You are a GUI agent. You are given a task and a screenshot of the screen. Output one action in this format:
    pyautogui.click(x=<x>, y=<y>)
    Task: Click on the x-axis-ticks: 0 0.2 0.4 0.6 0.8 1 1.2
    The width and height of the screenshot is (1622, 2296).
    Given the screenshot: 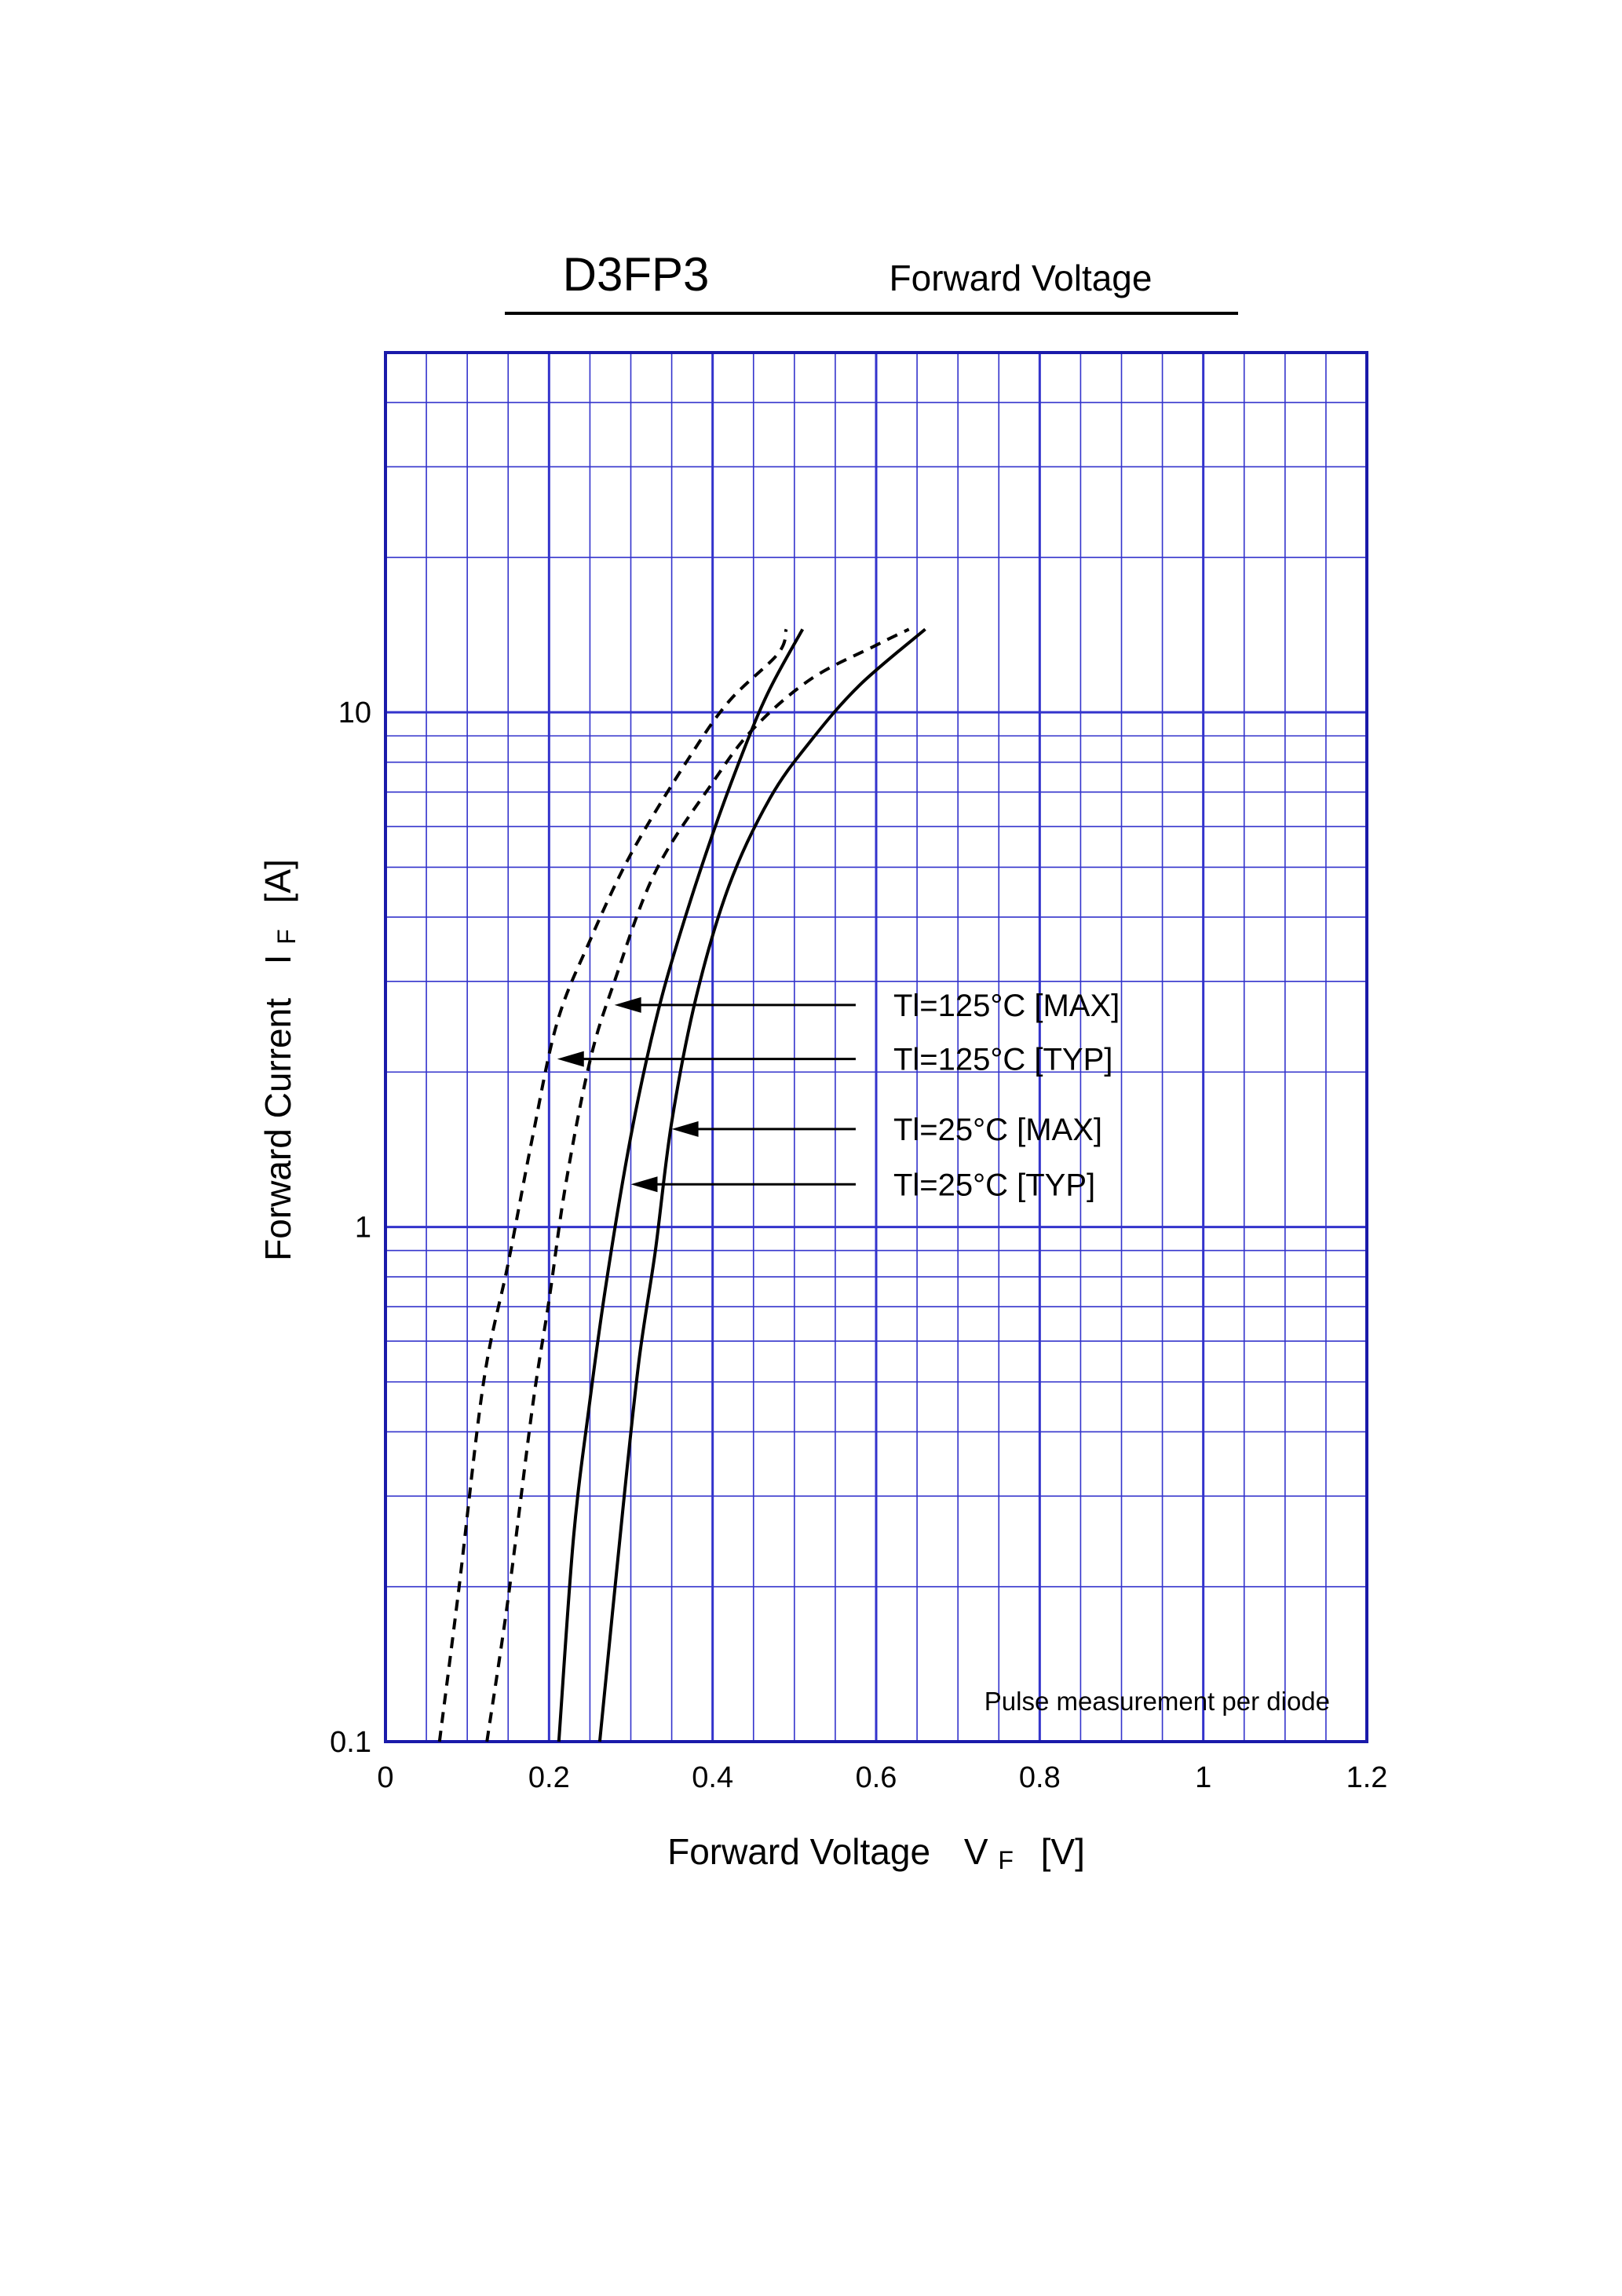 What is the action you would take?
    pyautogui.click(x=882, y=1778)
    